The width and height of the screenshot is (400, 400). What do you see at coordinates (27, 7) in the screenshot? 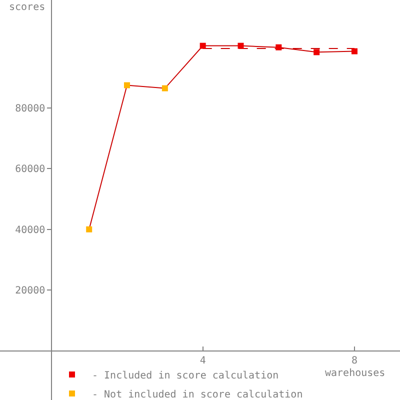
I see `y-axis-title: scores` at bounding box center [27, 7].